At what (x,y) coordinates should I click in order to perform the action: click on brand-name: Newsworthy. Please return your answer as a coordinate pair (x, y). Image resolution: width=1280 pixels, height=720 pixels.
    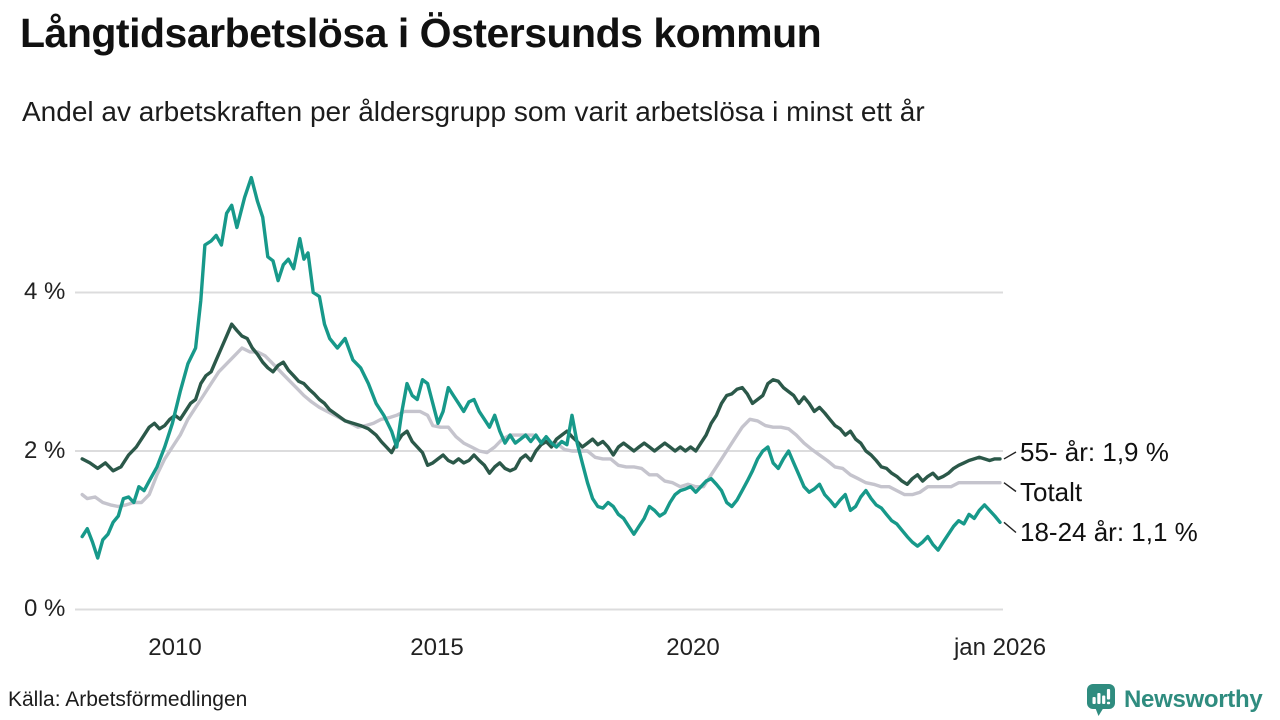
    Looking at the image, I should click on (1193, 699).